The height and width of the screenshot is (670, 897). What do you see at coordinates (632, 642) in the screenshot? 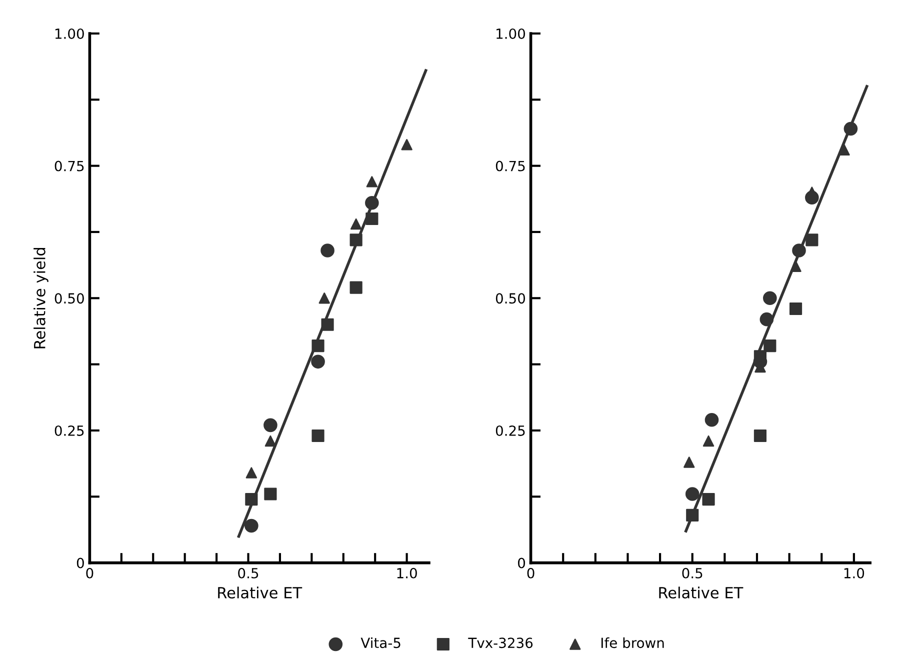
I see `legend-label: Ife brown` at bounding box center [632, 642].